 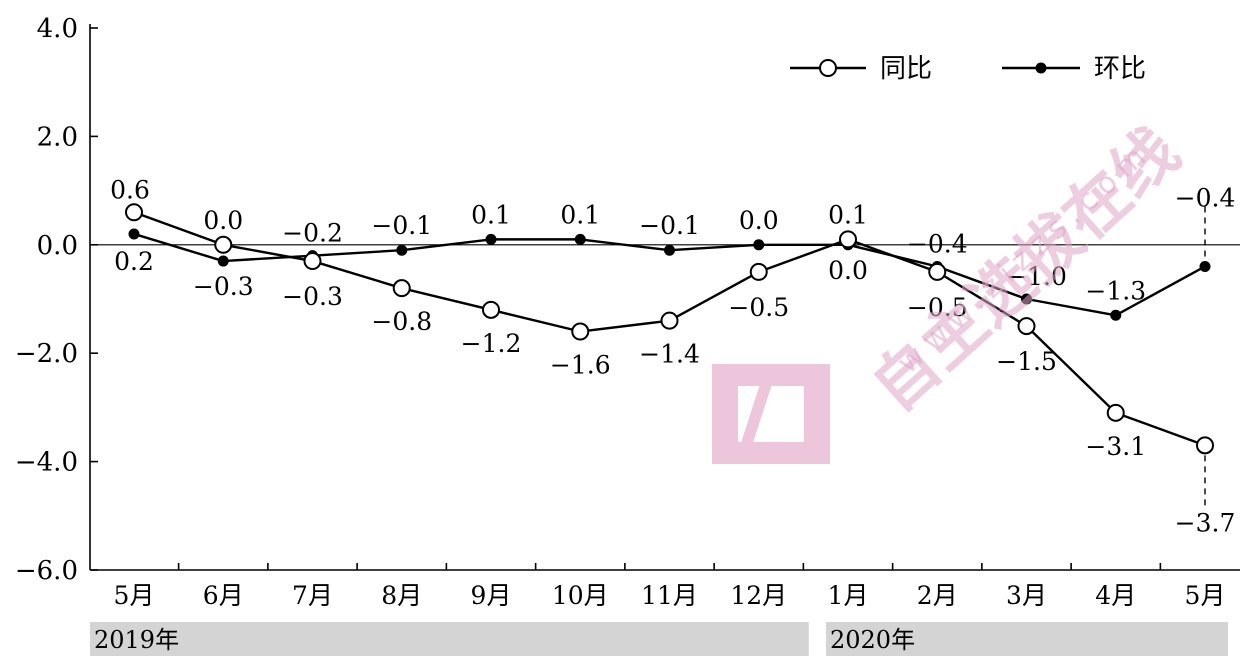 I want to click on data-label-mom: −0.3, so click(x=223, y=286).